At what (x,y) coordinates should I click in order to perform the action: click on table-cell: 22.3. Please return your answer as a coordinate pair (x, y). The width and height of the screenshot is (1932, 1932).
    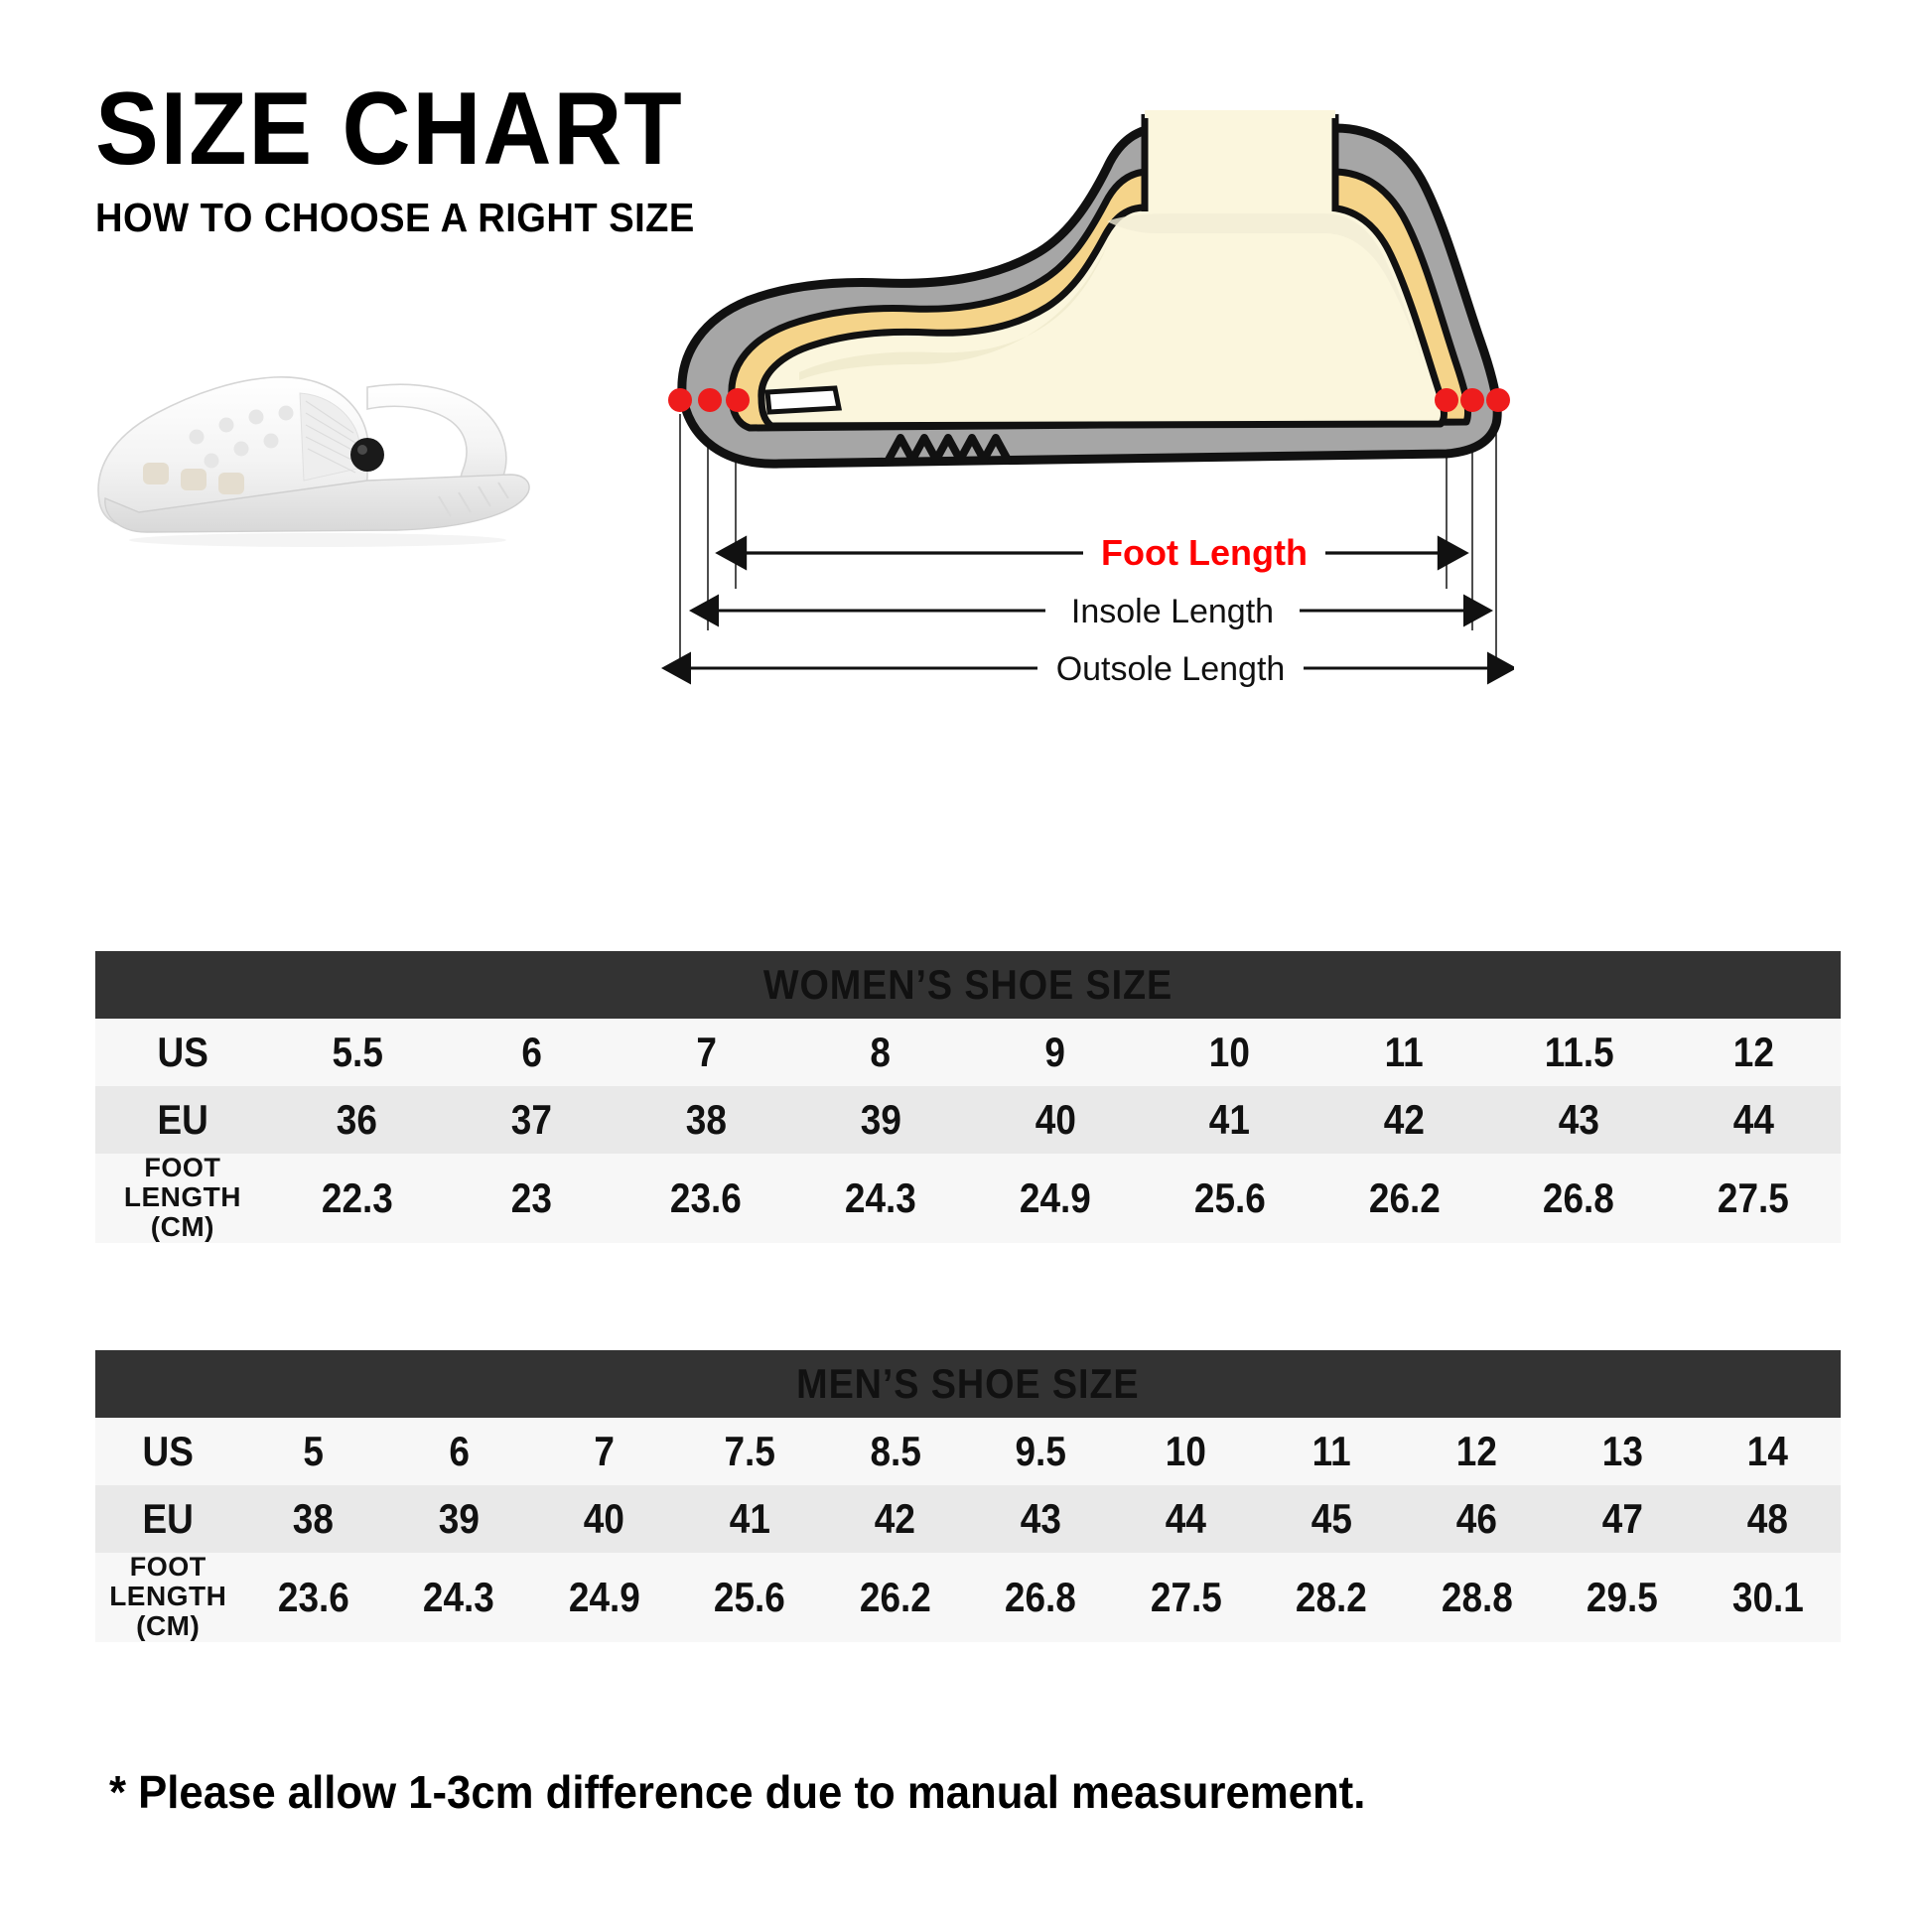
    Looking at the image, I should click on (357, 1199).